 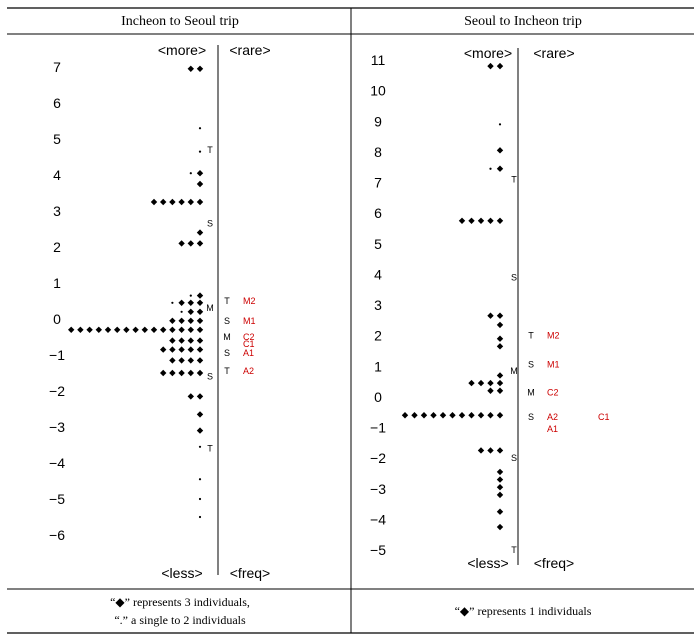 I want to click on left-item-code: M1, so click(x=249, y=321).